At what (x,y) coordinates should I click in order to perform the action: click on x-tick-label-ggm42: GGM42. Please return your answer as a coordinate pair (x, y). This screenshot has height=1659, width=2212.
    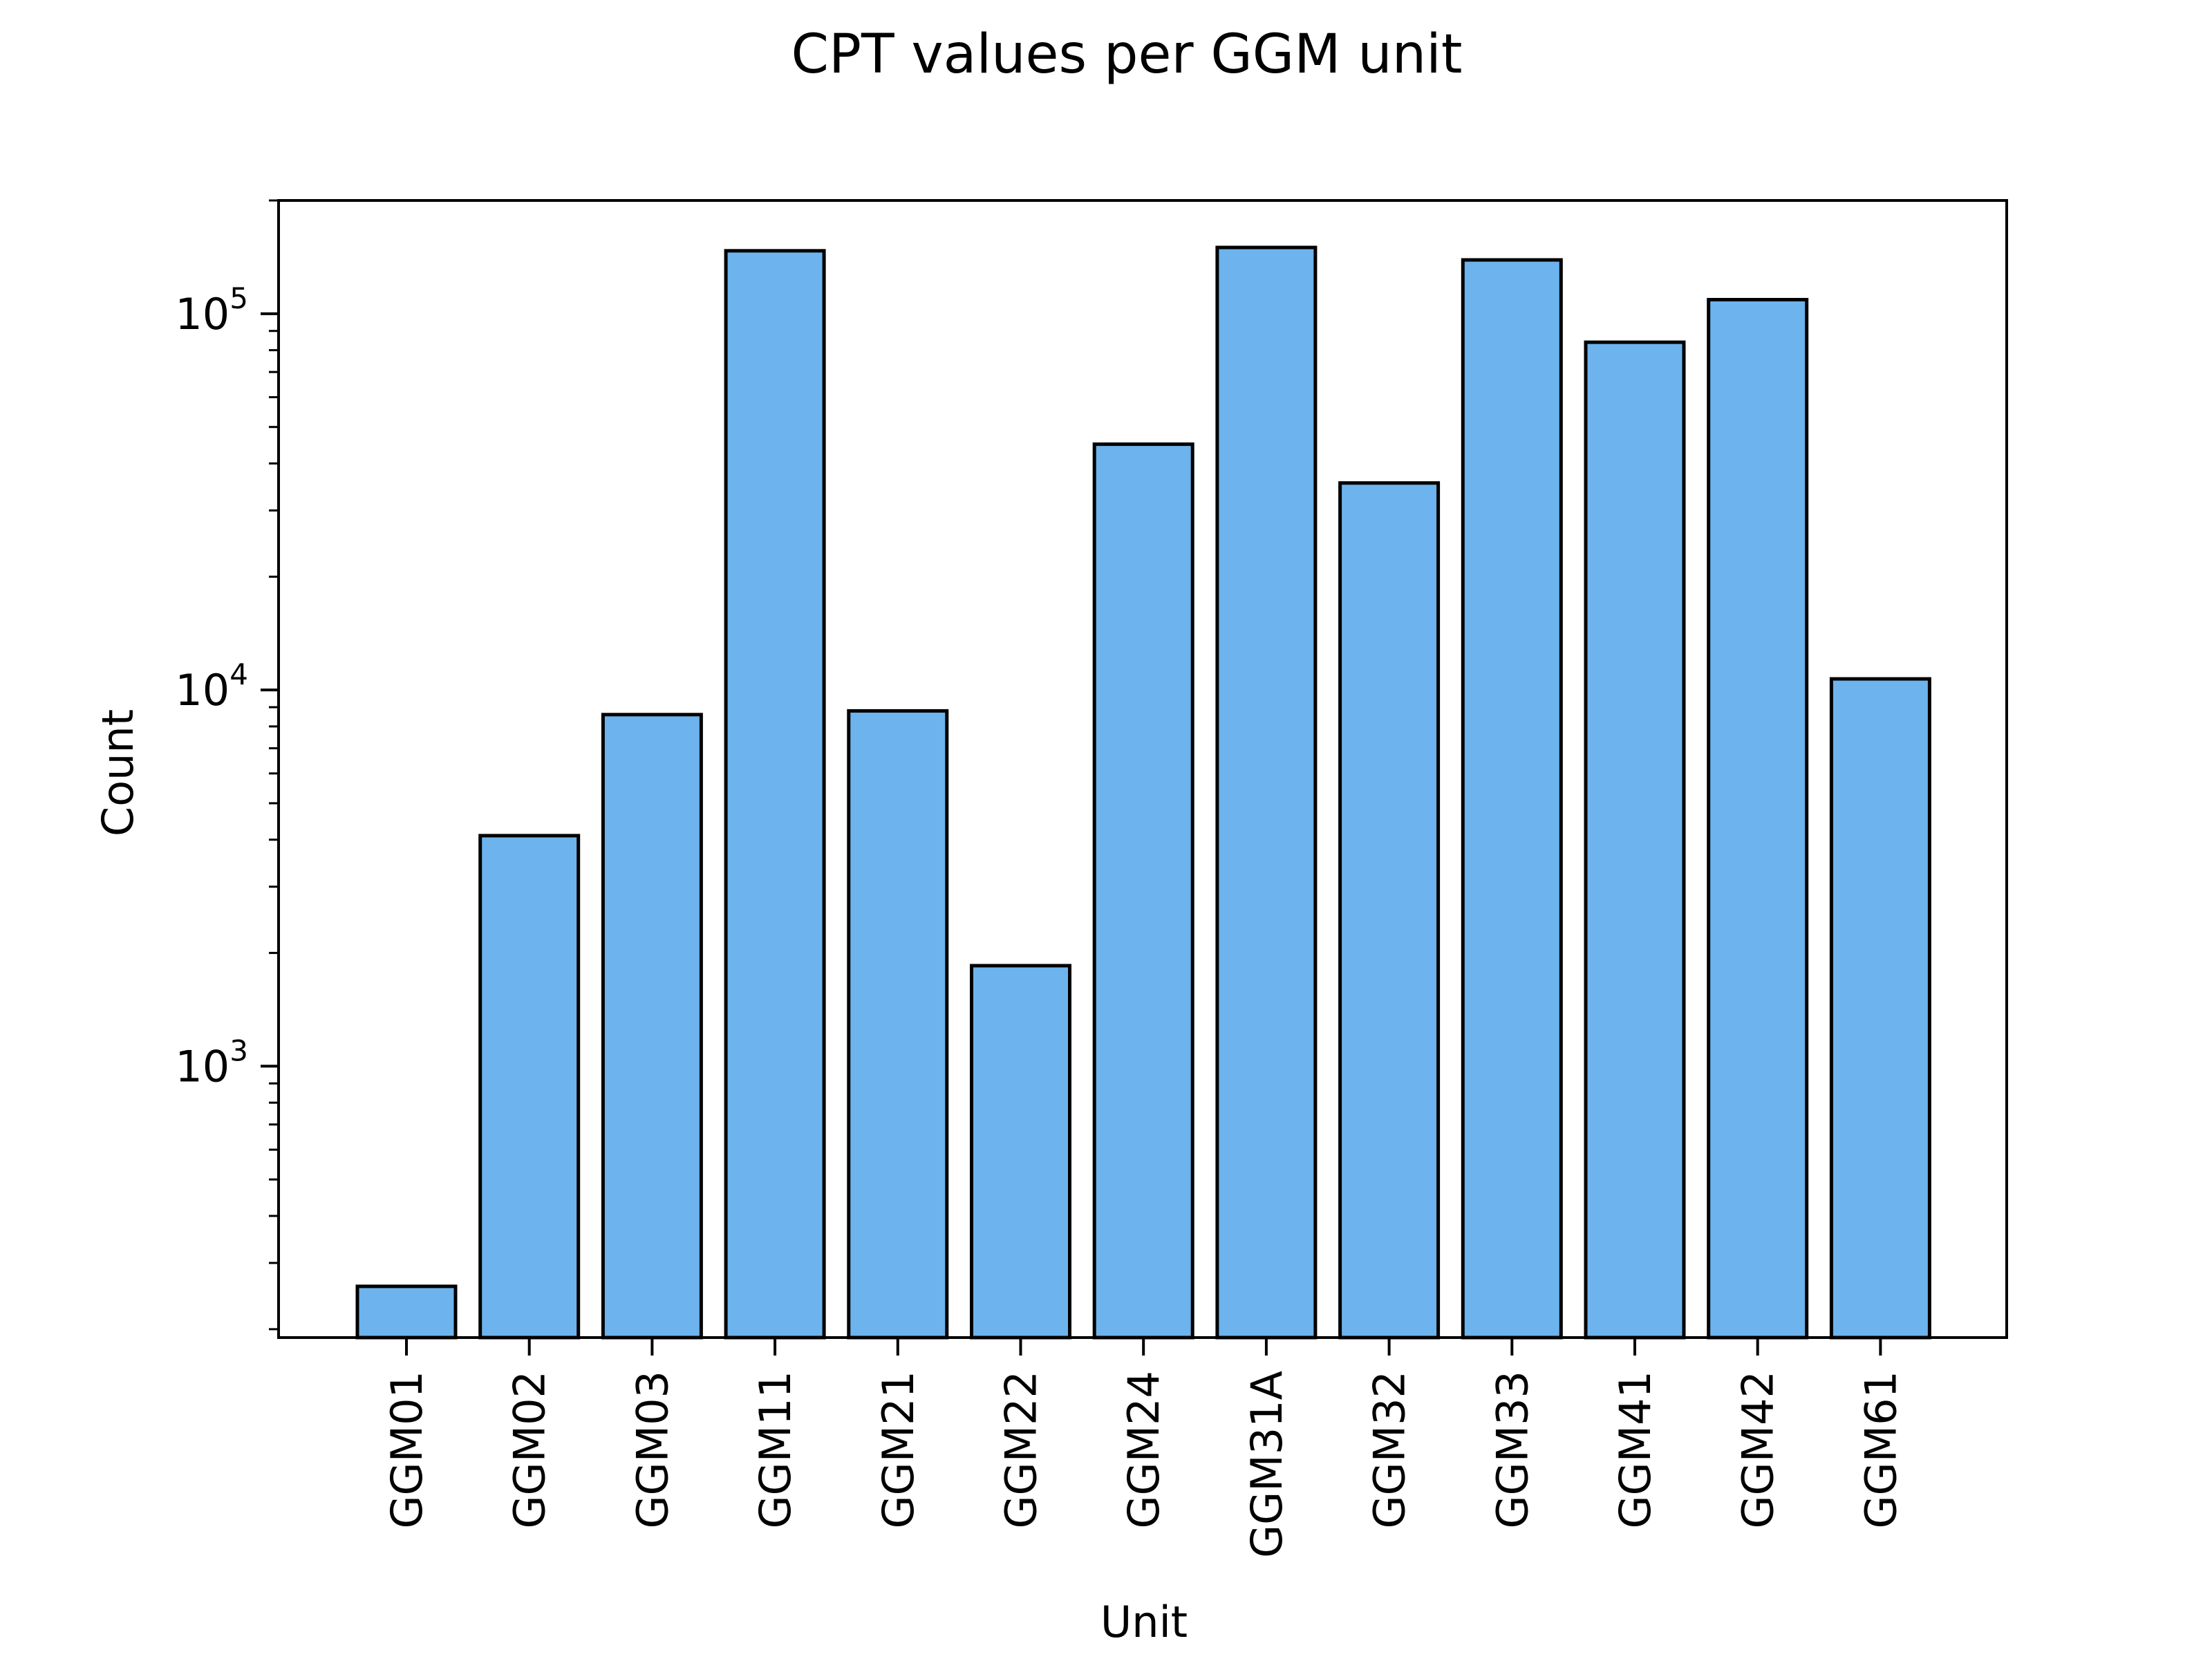
    Looking at the image, I should click on (1758, 1450).